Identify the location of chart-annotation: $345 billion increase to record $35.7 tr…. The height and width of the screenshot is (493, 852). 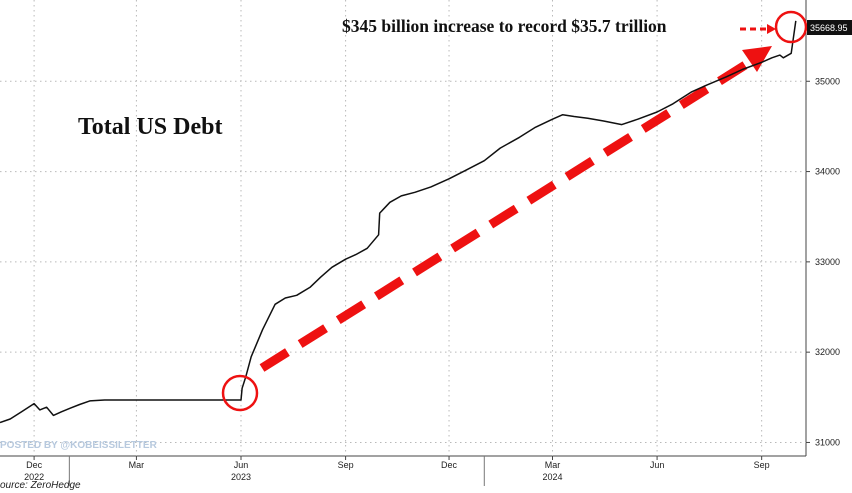
(504, 26).